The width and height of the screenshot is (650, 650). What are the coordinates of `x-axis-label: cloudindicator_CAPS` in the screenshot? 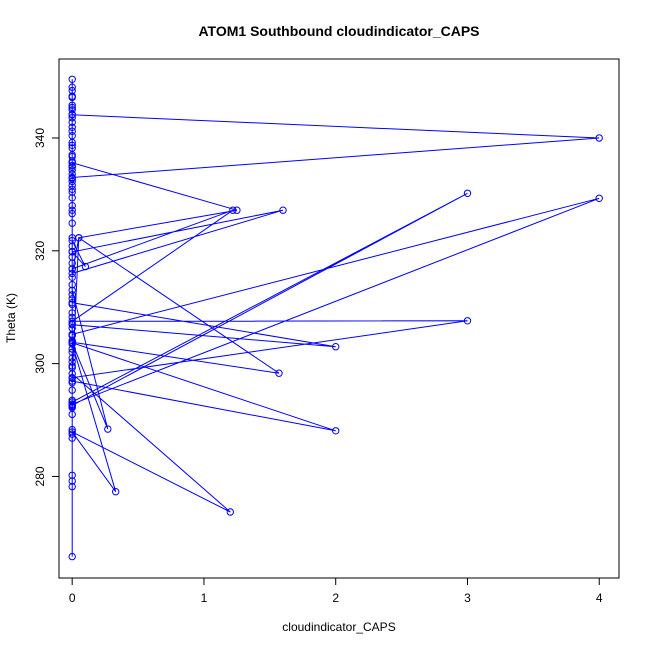 It's located at (338, 627).